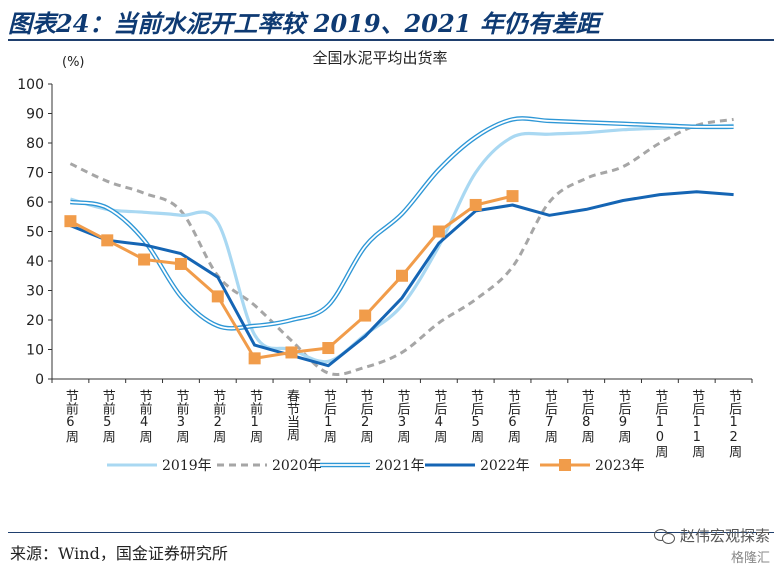 This screenshot has height=566, width=782. Describe the element at coordinates (297, 466) in the screenshot. I see `legend-2020-label: 2020年` at that location.